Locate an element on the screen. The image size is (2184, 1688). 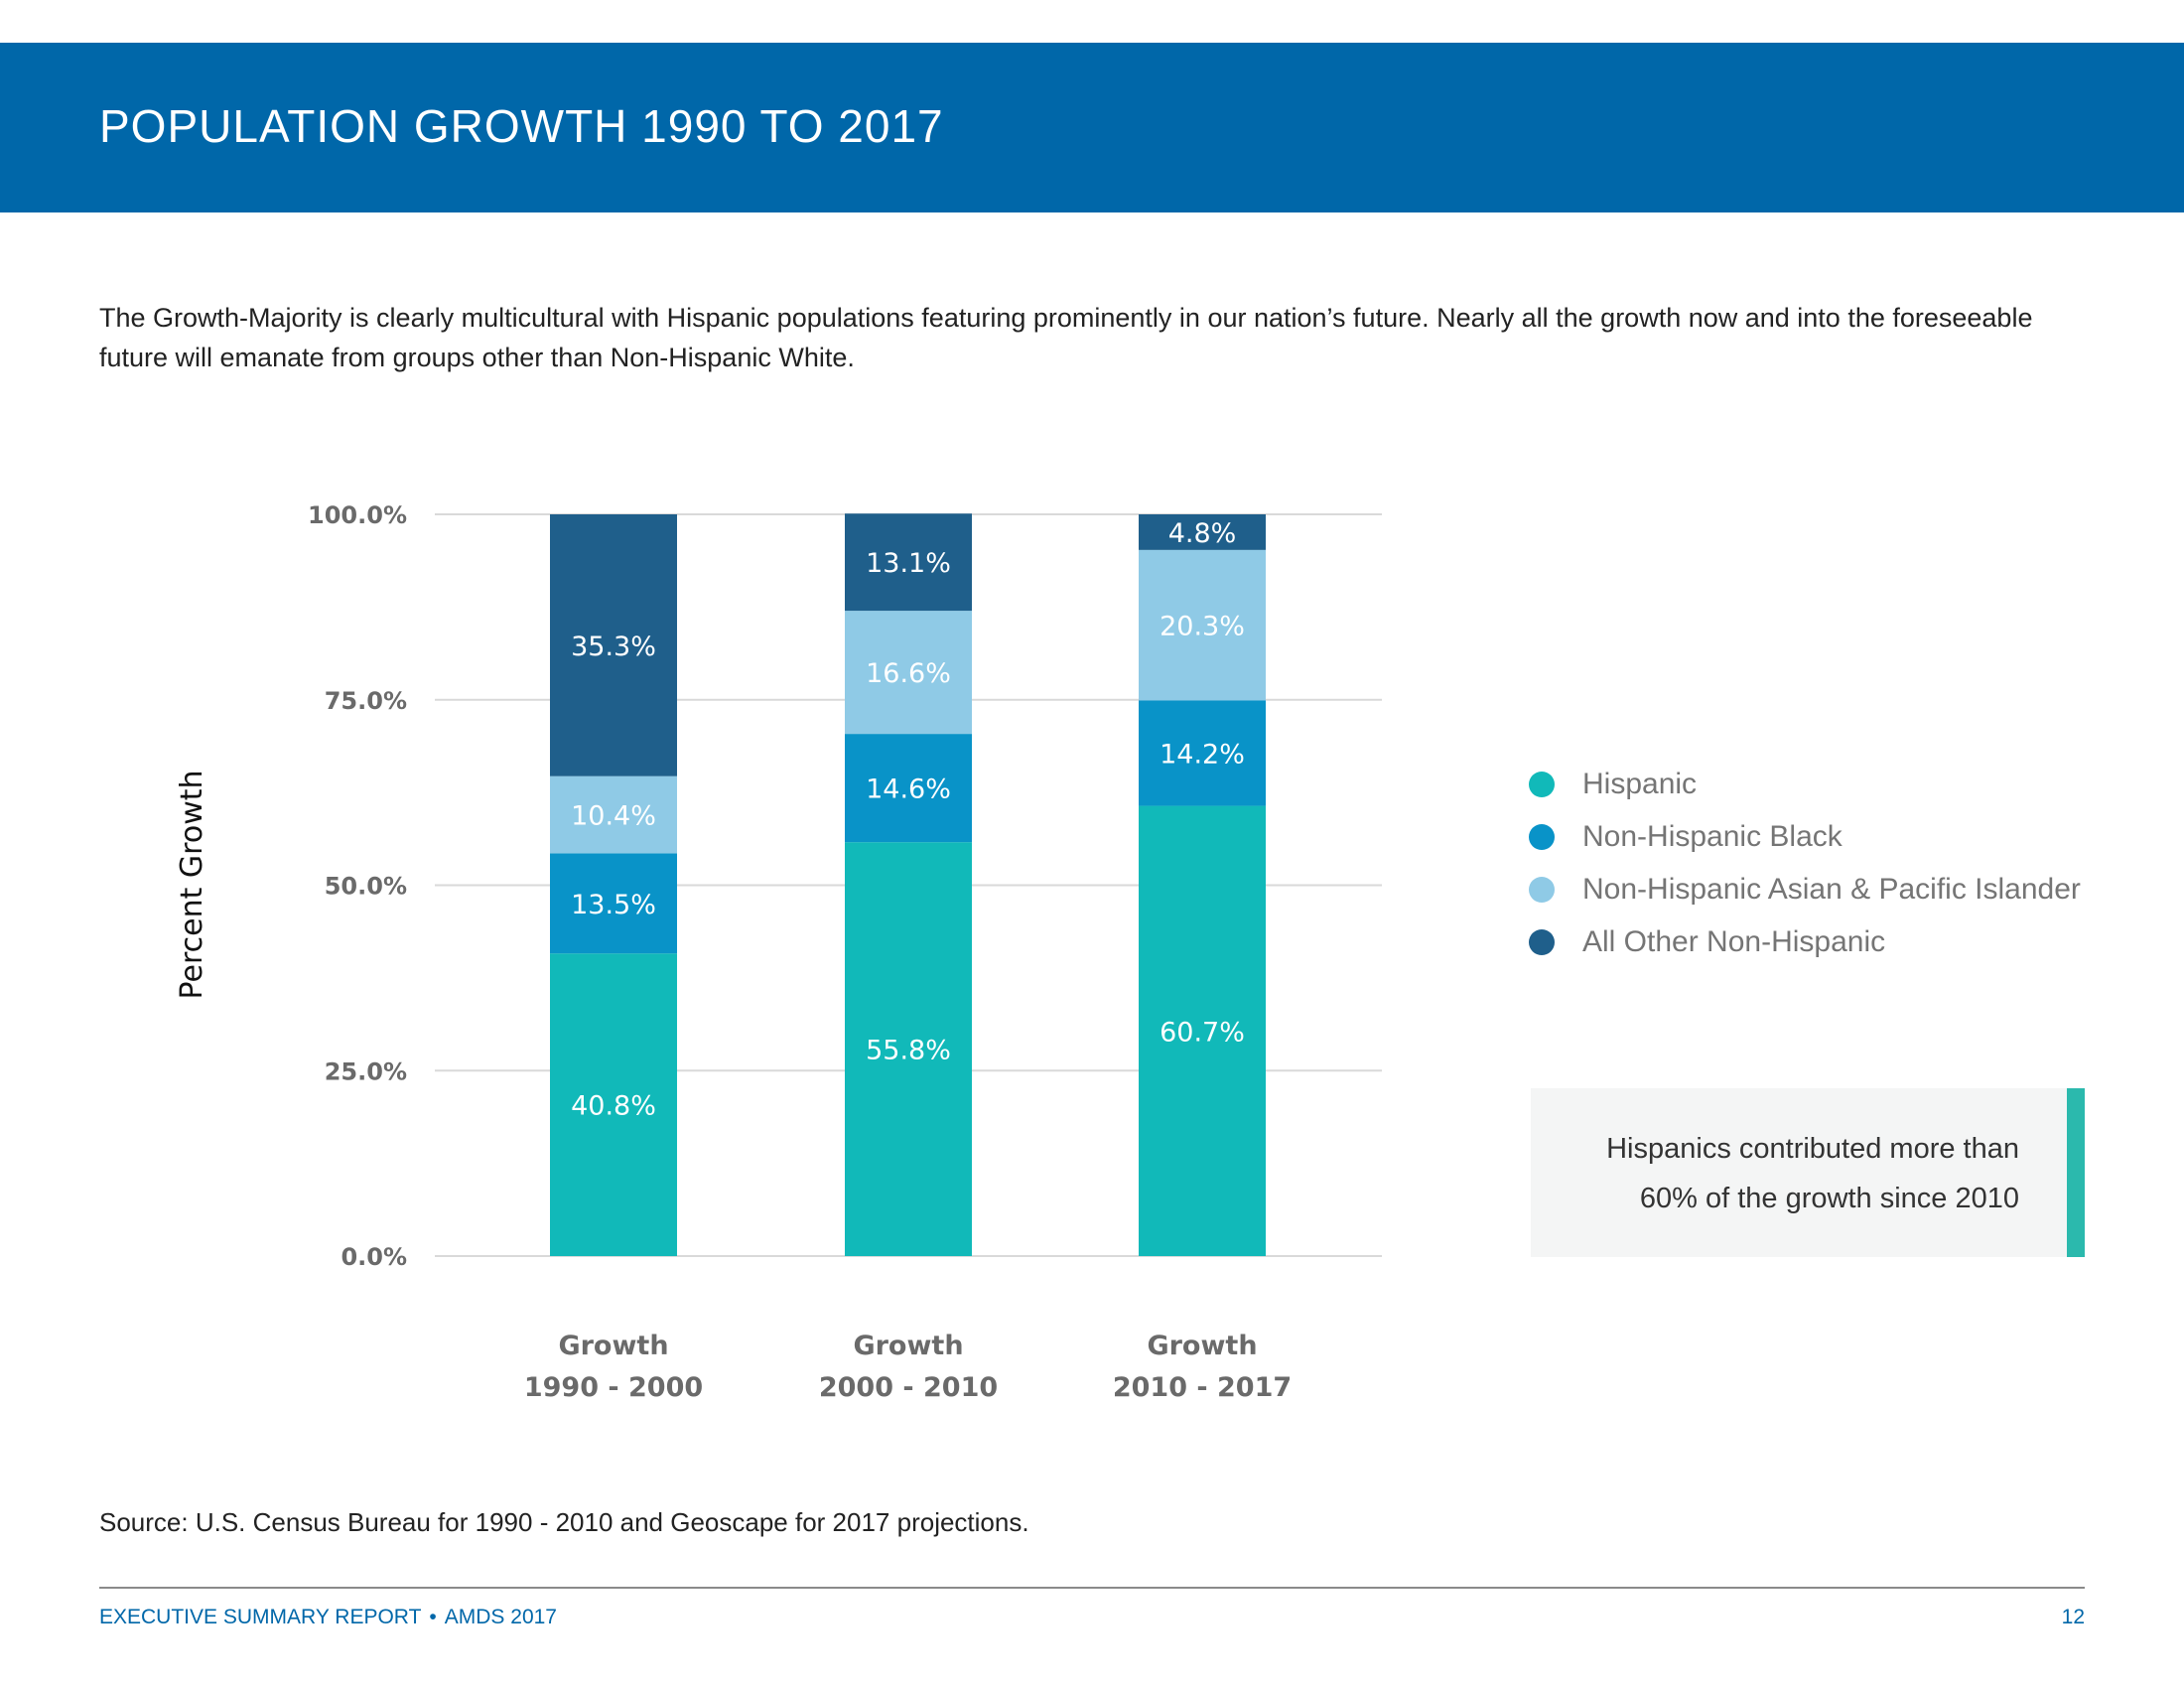
y-tick-label: 25.0% is located at coordinates (366, 1071).